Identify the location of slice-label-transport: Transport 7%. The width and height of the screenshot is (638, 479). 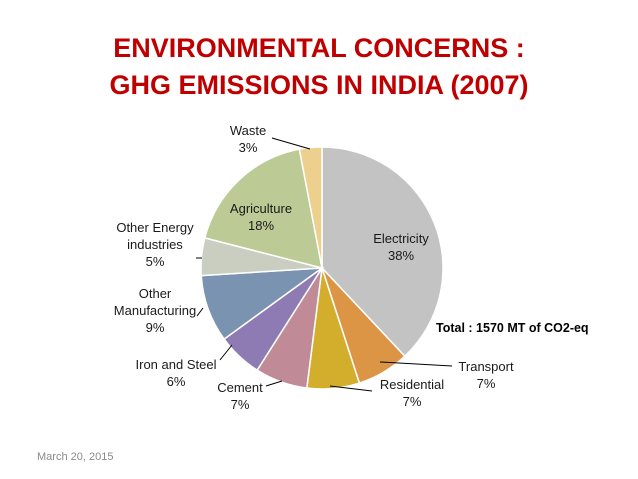
(486, 375).